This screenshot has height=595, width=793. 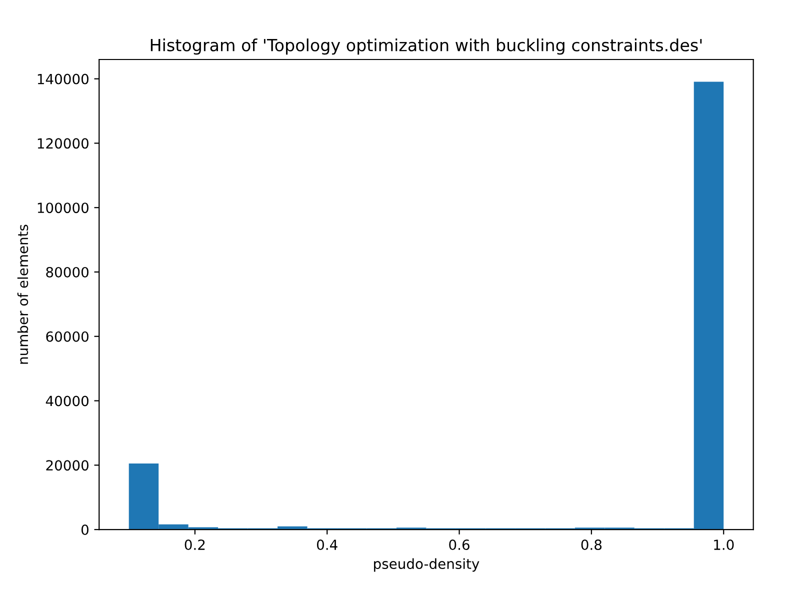 I want to click on y-tick-label: 80000, so click(x=67, y=272).